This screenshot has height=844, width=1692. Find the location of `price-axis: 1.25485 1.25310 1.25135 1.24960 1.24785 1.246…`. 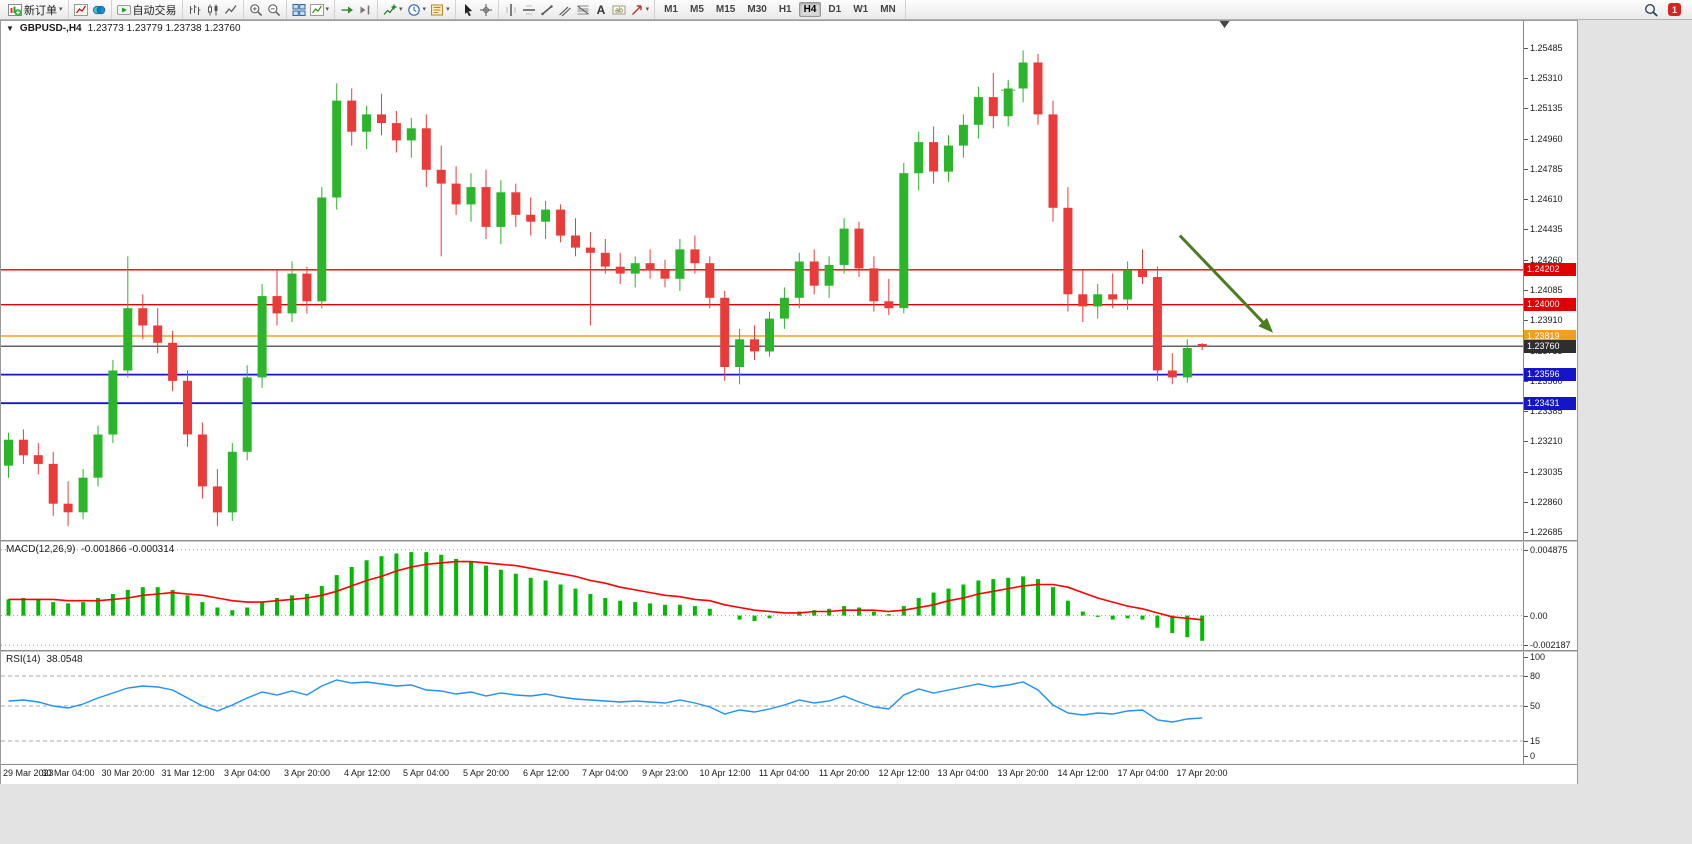

price-axis: 1.25485 1.25310 1.25135 1.24960 1.24785 1.246… is located at coordinates (1550, 280).